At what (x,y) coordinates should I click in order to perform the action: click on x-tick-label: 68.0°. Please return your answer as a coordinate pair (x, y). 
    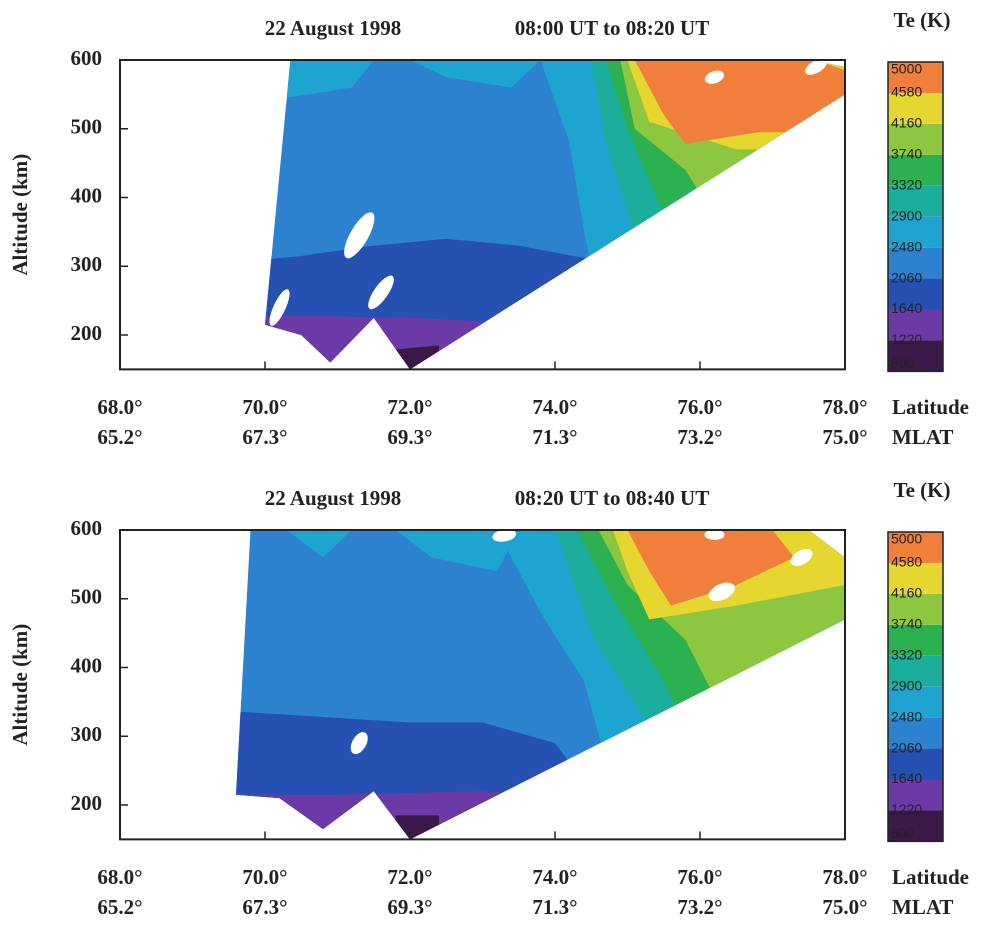
    Looking at the image, I should click on (119, 877).